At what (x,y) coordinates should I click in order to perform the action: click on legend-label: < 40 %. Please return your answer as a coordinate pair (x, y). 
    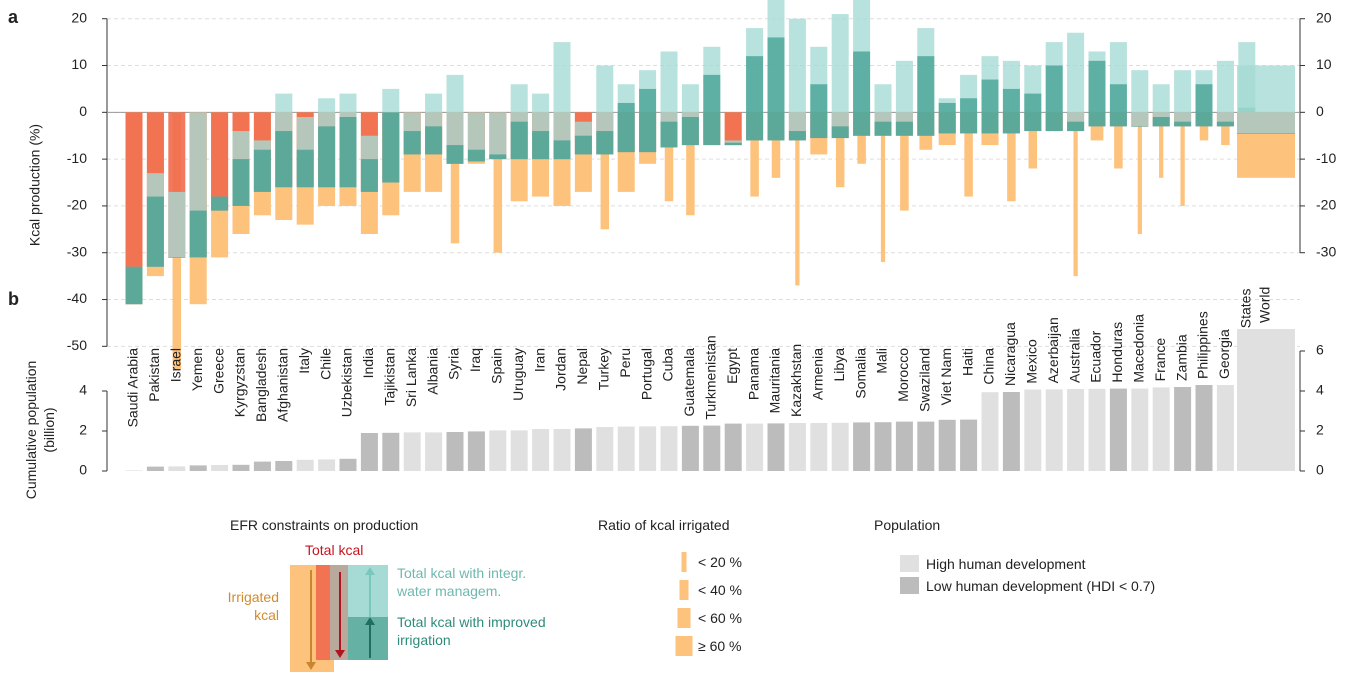
    Looking at the image, I should click on (720, 590).